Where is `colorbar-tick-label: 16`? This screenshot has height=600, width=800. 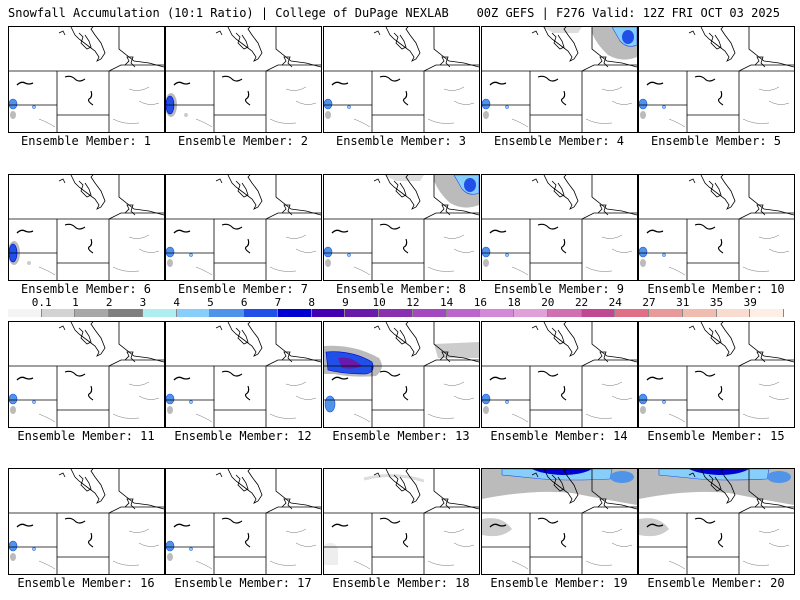 colorbar-tick-label: 16 is located at coordinates (480, 302).